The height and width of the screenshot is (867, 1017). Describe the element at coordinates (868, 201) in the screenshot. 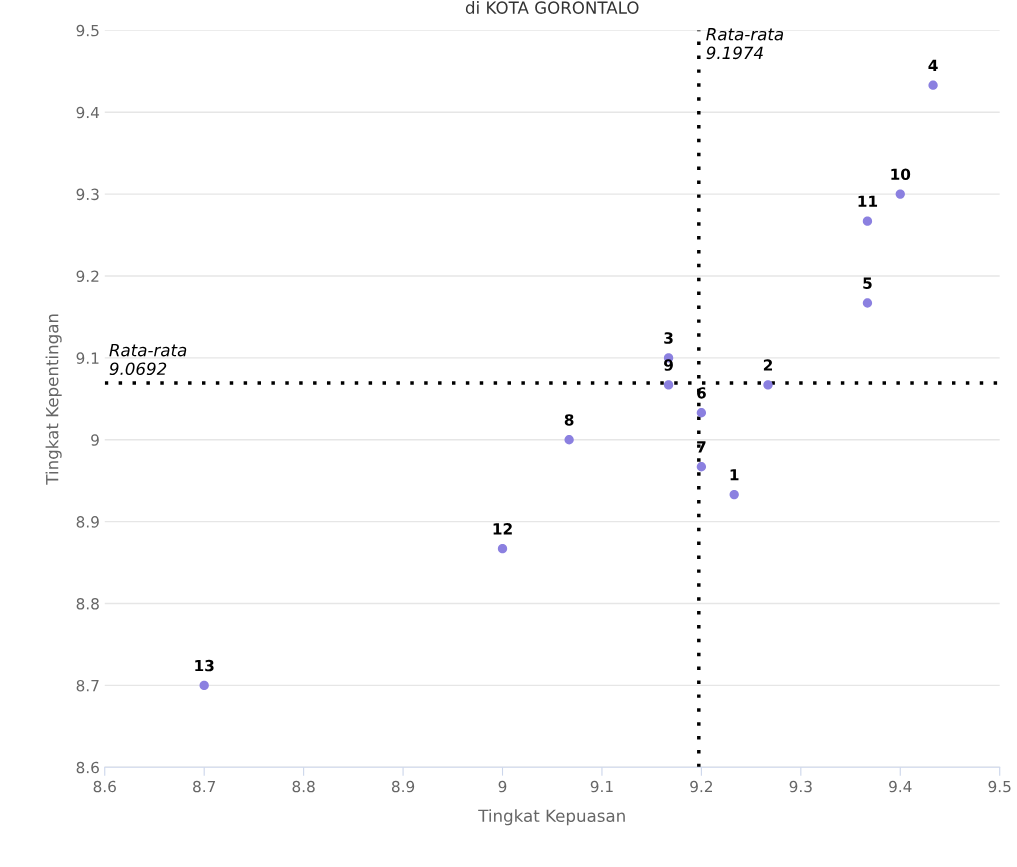

I see `annotation: 11` at that location.